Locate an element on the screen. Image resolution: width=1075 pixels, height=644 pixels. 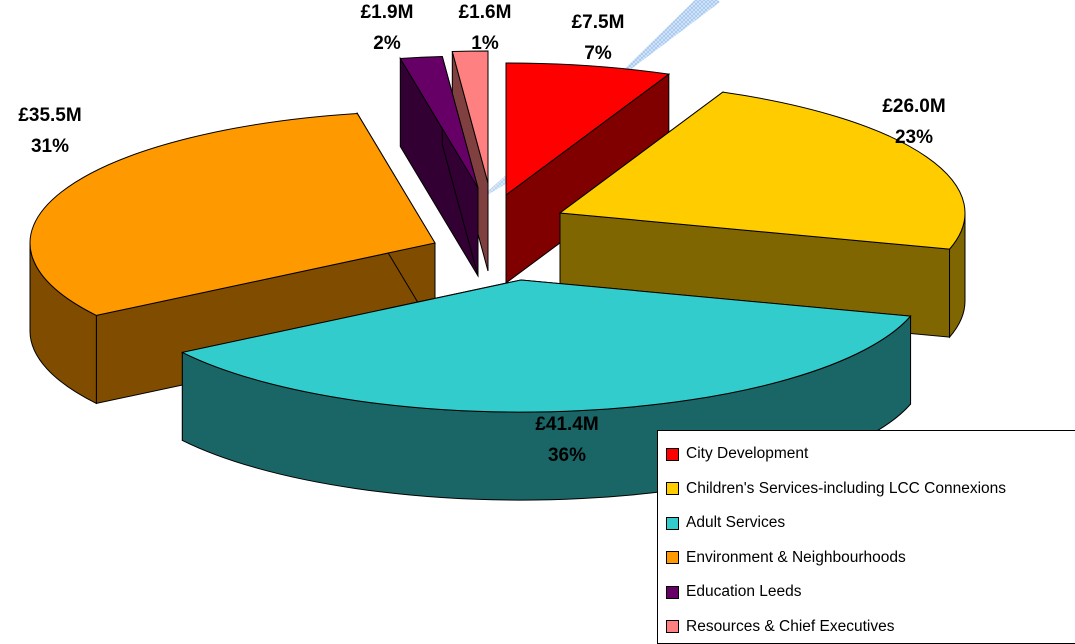
slice-value-label: £35.5M is located at coordinates (49, 115).